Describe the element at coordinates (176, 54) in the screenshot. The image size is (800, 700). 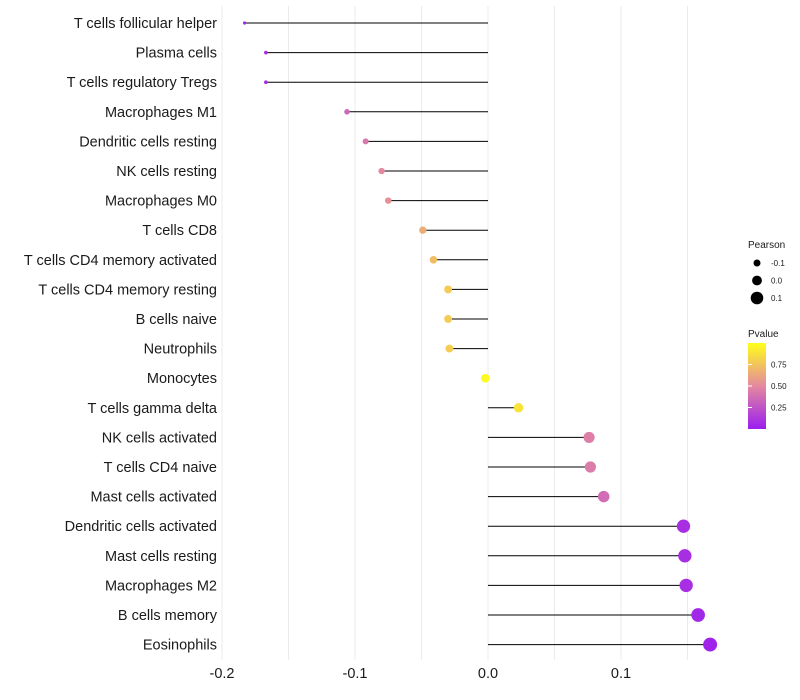
I see `category-label: Plasma cells` at that location.